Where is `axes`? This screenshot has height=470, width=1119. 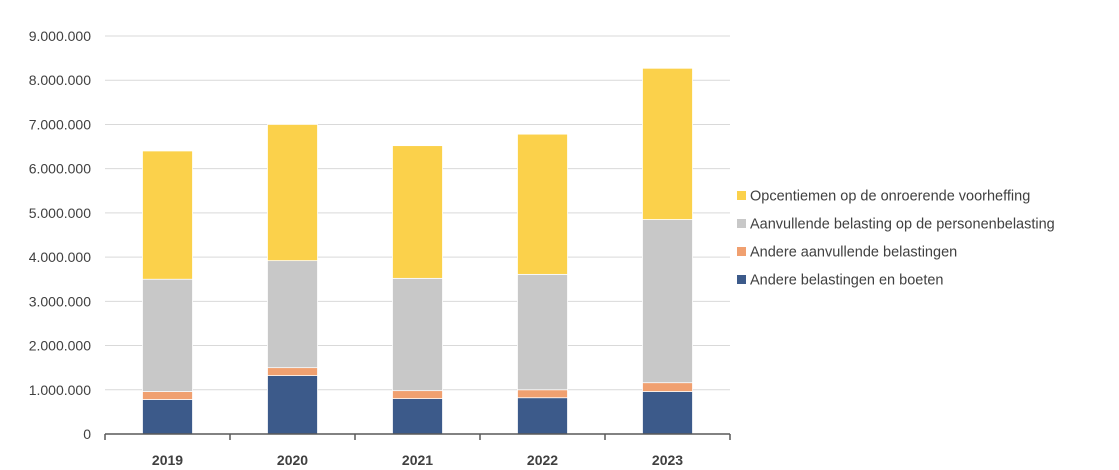 axes is located at coordinates (417, 436).